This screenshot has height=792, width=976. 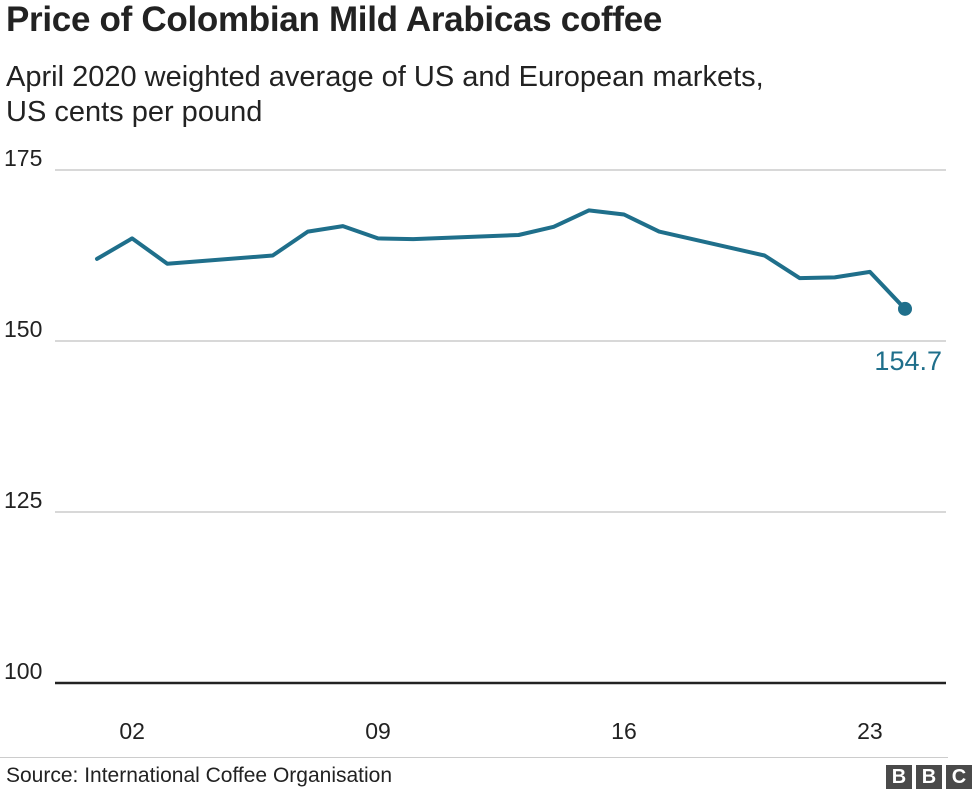 I want to click on x-tick-label: 09, so click(x=378, y=731).